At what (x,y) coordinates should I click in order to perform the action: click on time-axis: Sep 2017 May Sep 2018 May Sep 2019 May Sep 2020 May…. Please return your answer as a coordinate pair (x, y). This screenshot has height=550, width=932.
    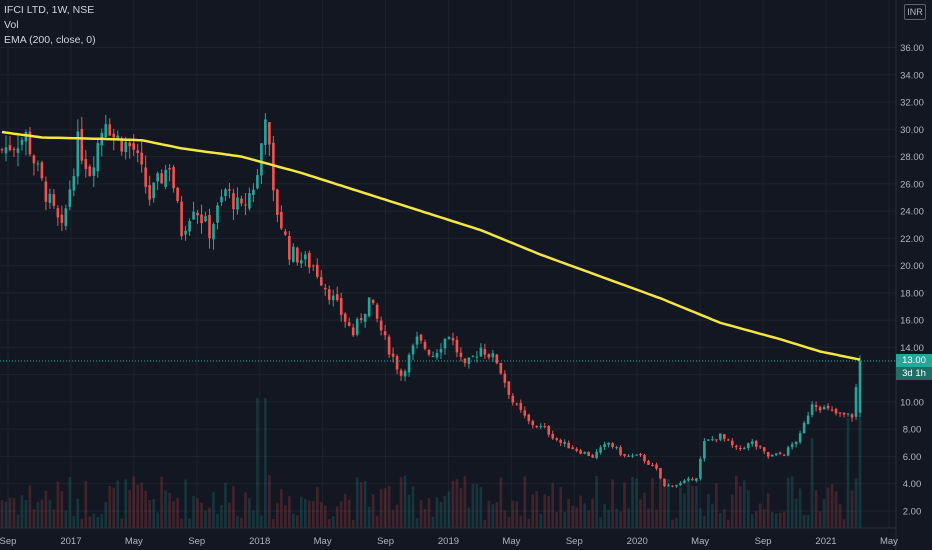
    Looking at the image, I should click on (449, 541).